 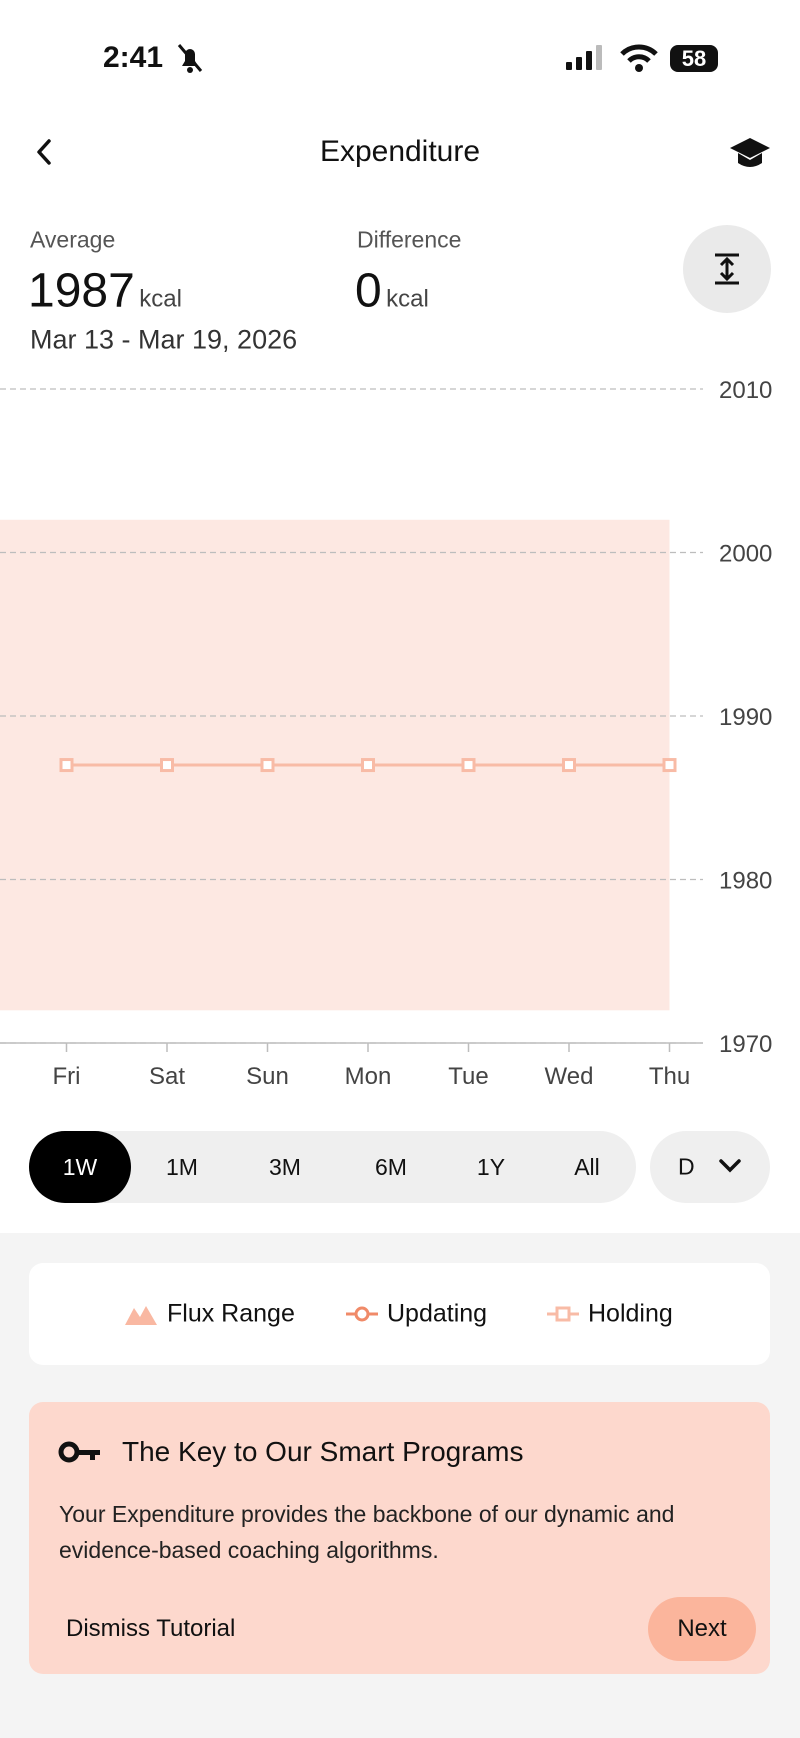 I want to click on difference-label: Difference, so click(x=409, y=239).